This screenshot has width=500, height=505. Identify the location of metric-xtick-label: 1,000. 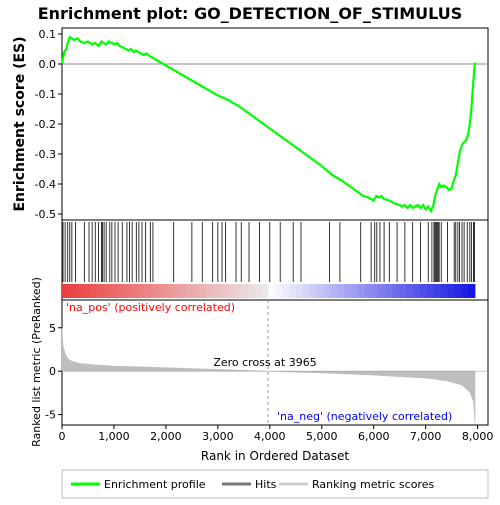
(114, 436).